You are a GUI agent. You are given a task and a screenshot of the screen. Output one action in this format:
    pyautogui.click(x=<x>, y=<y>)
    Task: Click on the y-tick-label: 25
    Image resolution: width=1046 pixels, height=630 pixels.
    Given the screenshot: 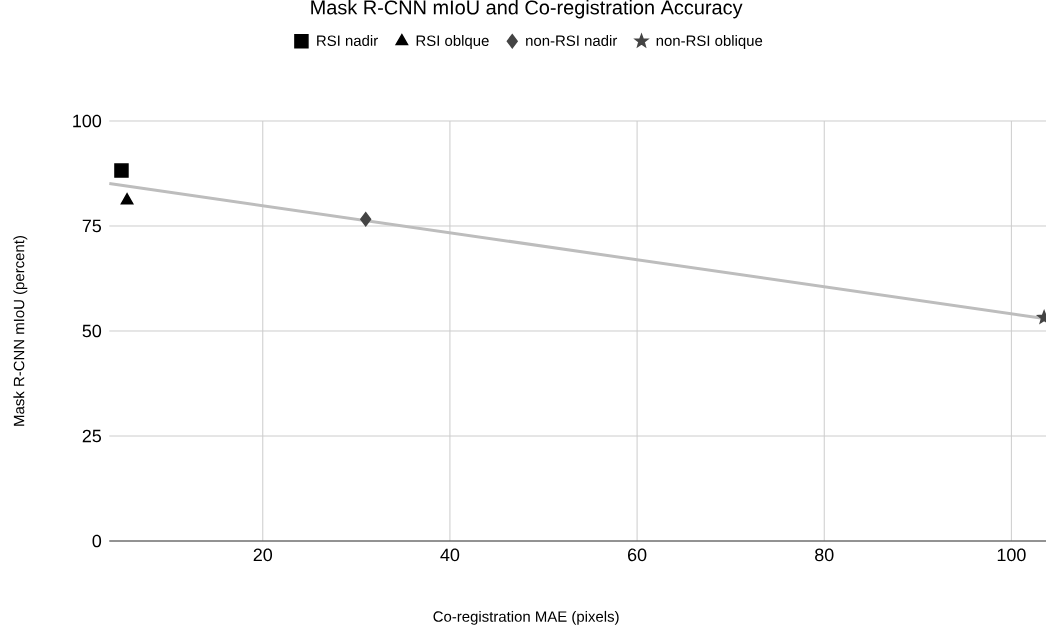 What is the action you would take?
    pyautogui.click(x=92, y=436)
    